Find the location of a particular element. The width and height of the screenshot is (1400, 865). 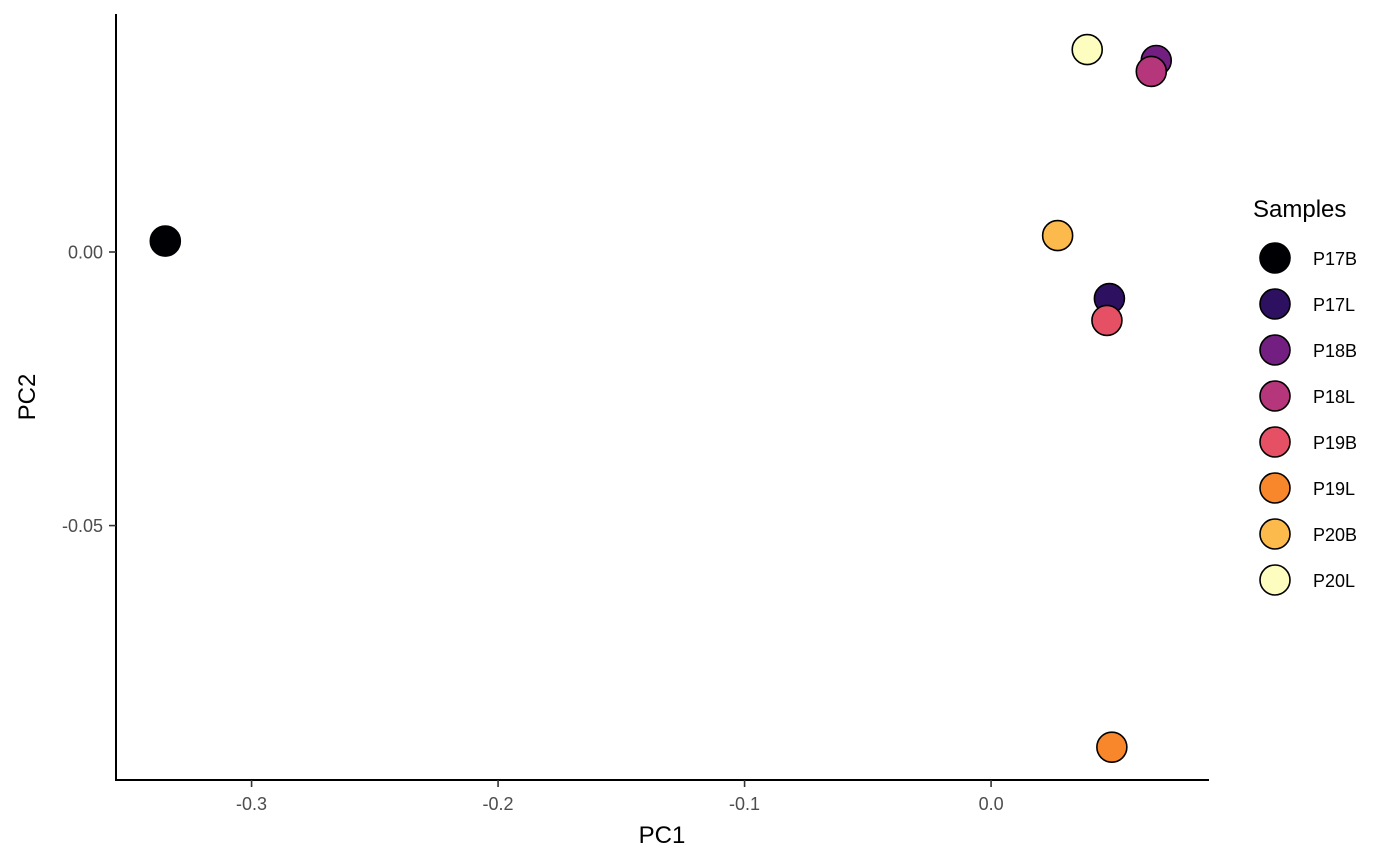

y-tick-label: 0.00 is located at coordinates (85, 253).